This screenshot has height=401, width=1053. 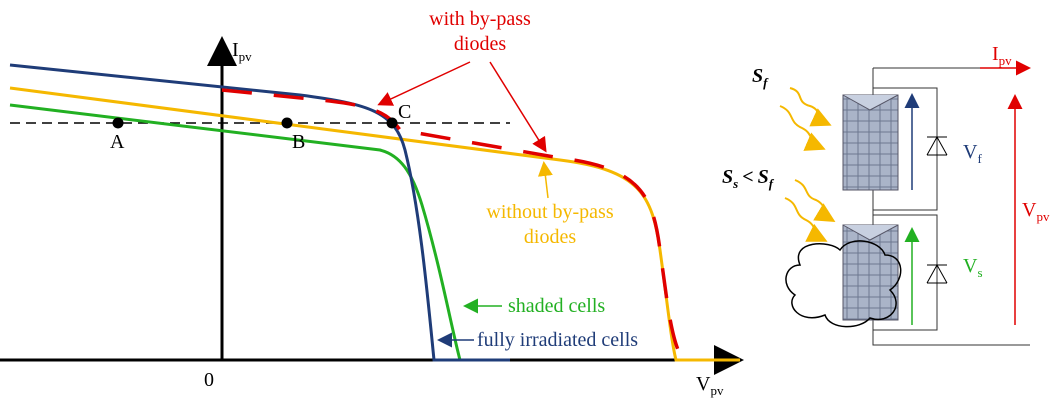 What do you see at coordinates (480, 31) in the screenshot?
I see `with-bypass-label: with by-pass diodes` at bounding box center [480, 31].